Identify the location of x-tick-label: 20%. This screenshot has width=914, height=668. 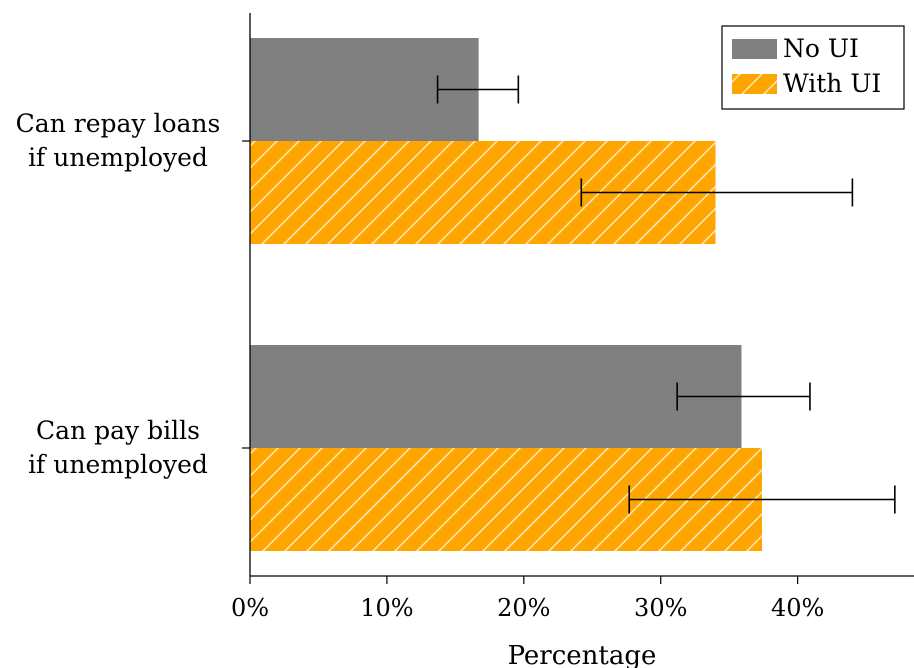
(523, 608).